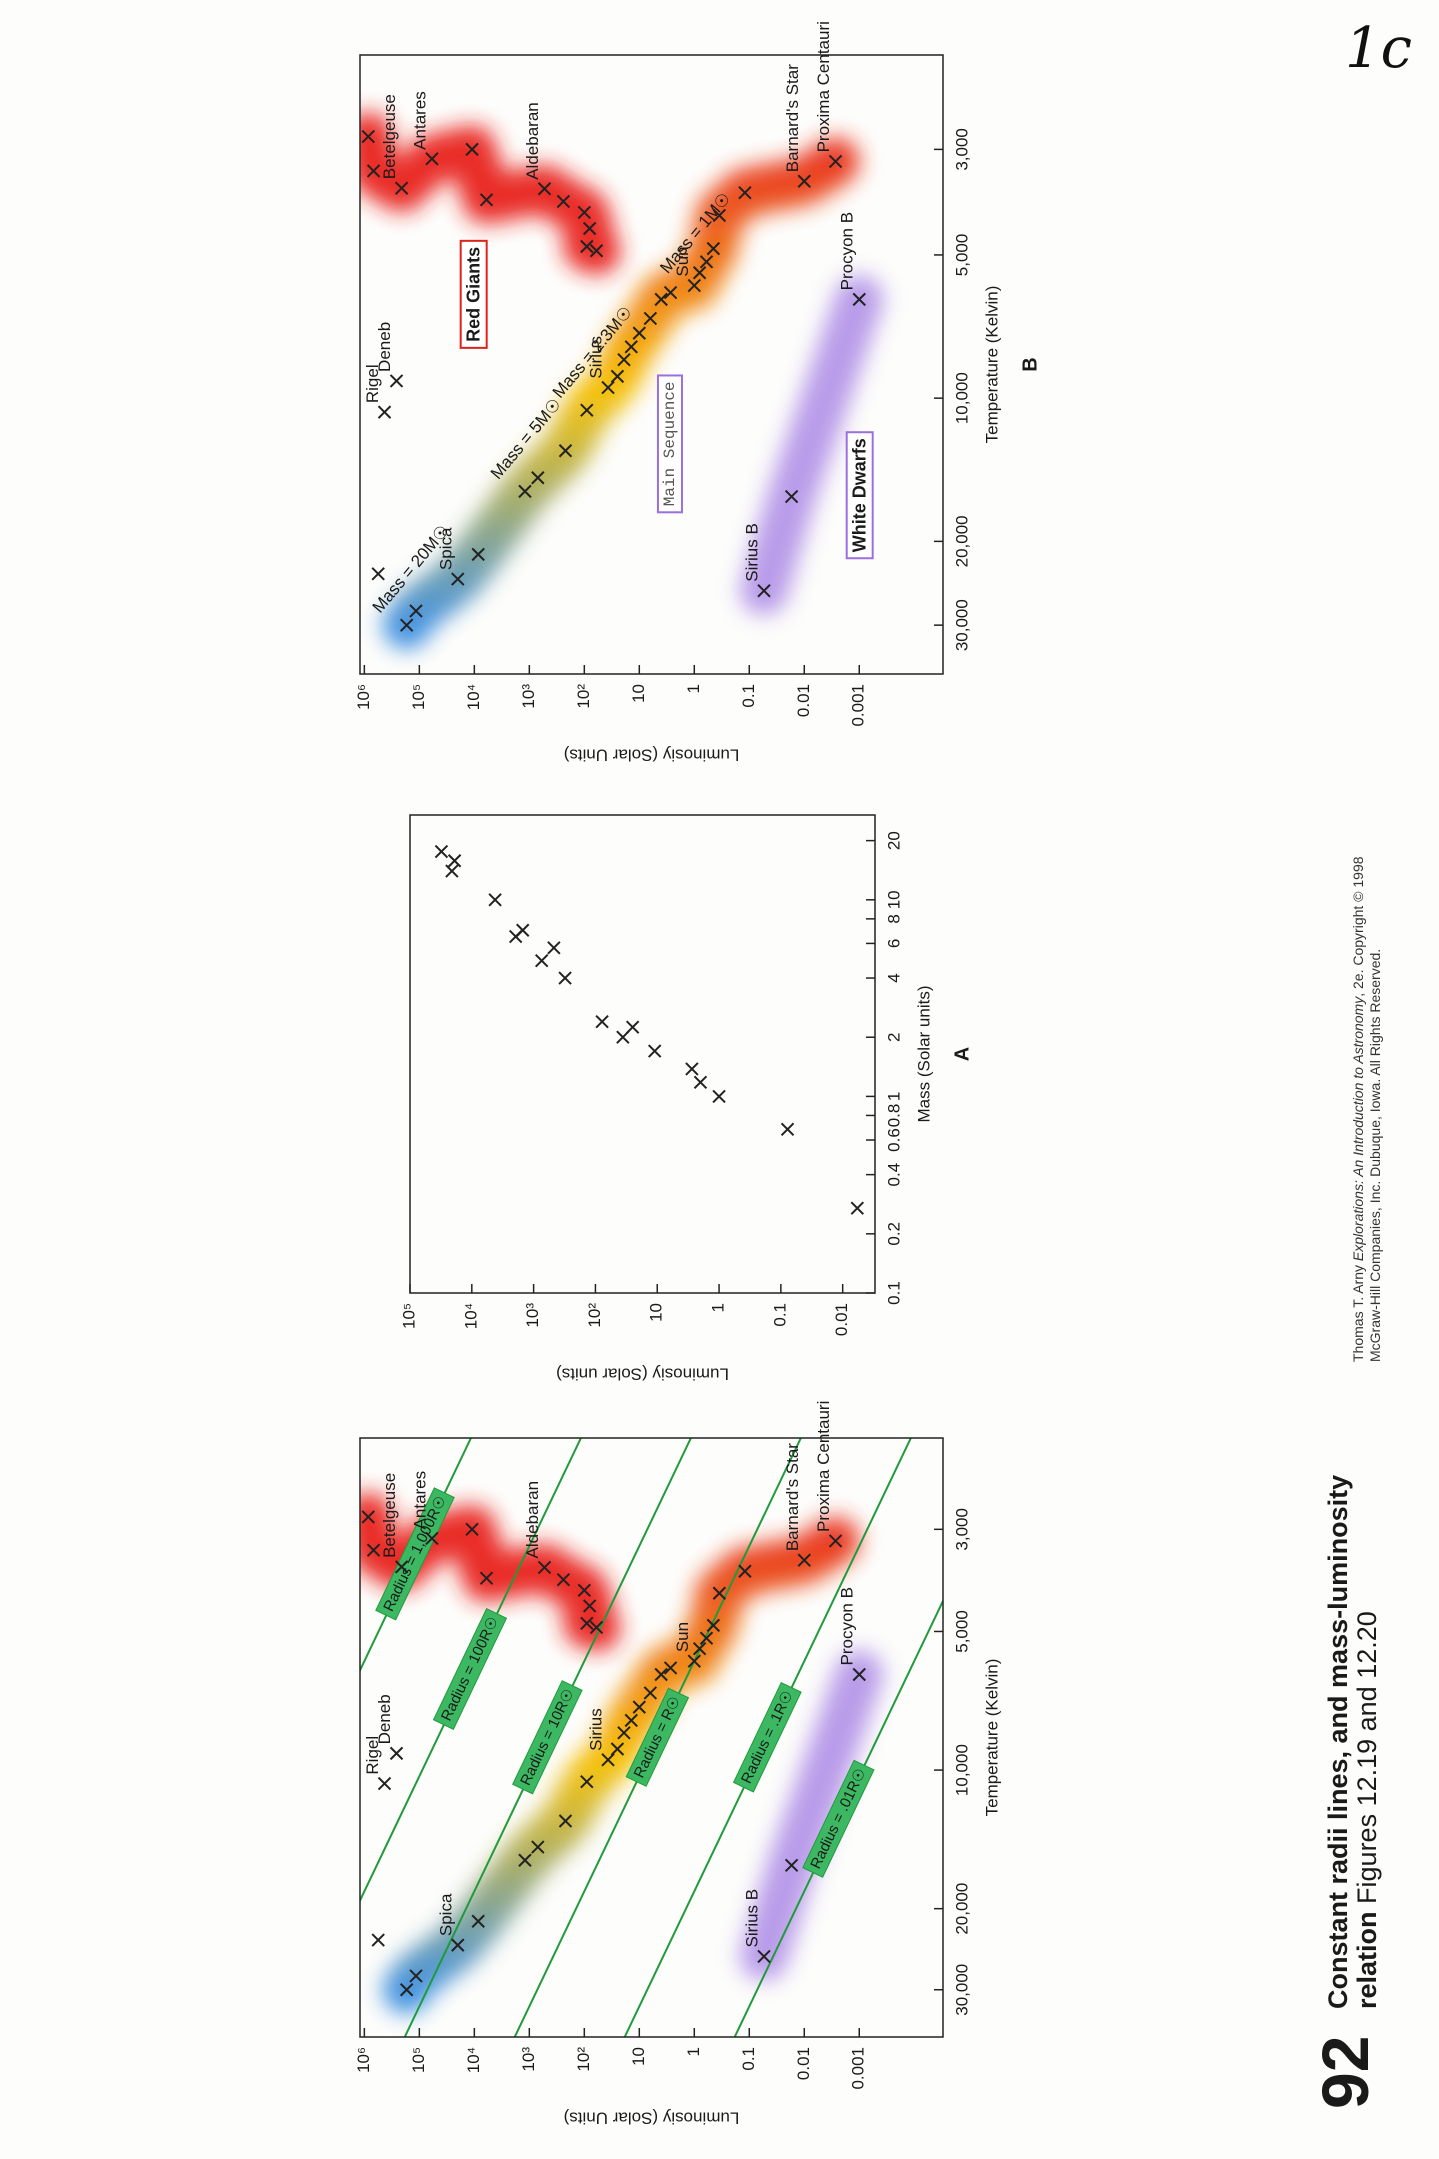 Image resolution: width=1439 pixels, height=2159 pixels. Describe the element at coordinates (642, 1374) in the screenshot. I see `y-axis-label: Luminosiy (Solar units)` at that location.